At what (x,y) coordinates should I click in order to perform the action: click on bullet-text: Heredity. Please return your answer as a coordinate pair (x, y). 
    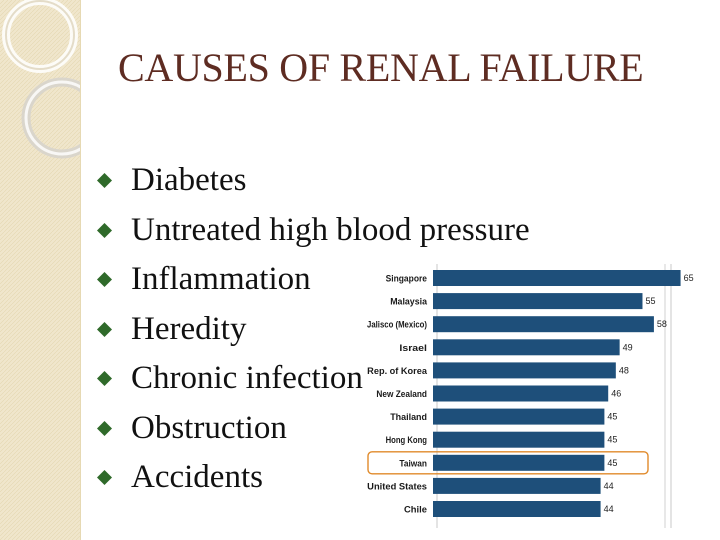
    Looking at the image, I should click on (189, 328).